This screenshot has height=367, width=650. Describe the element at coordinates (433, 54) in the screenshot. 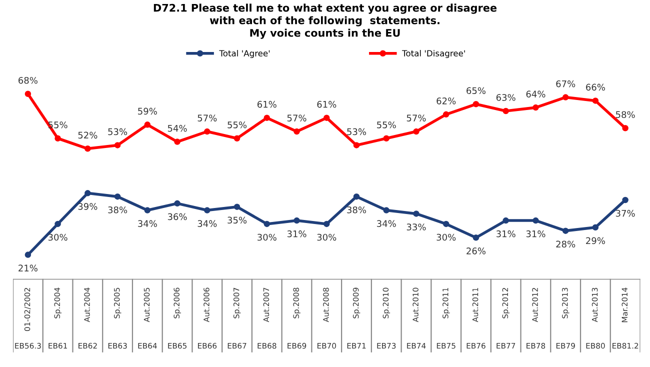

I see `legend-label: Total 'Disagree'` at that location.